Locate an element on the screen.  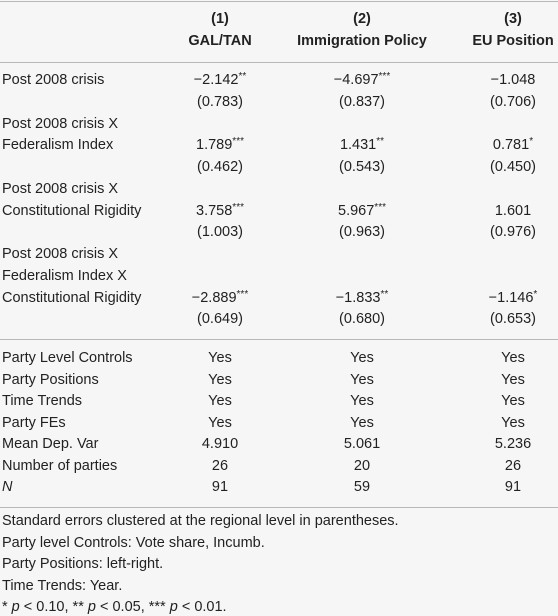
coefficient: 1.601 is located at coordinates (513, 211).